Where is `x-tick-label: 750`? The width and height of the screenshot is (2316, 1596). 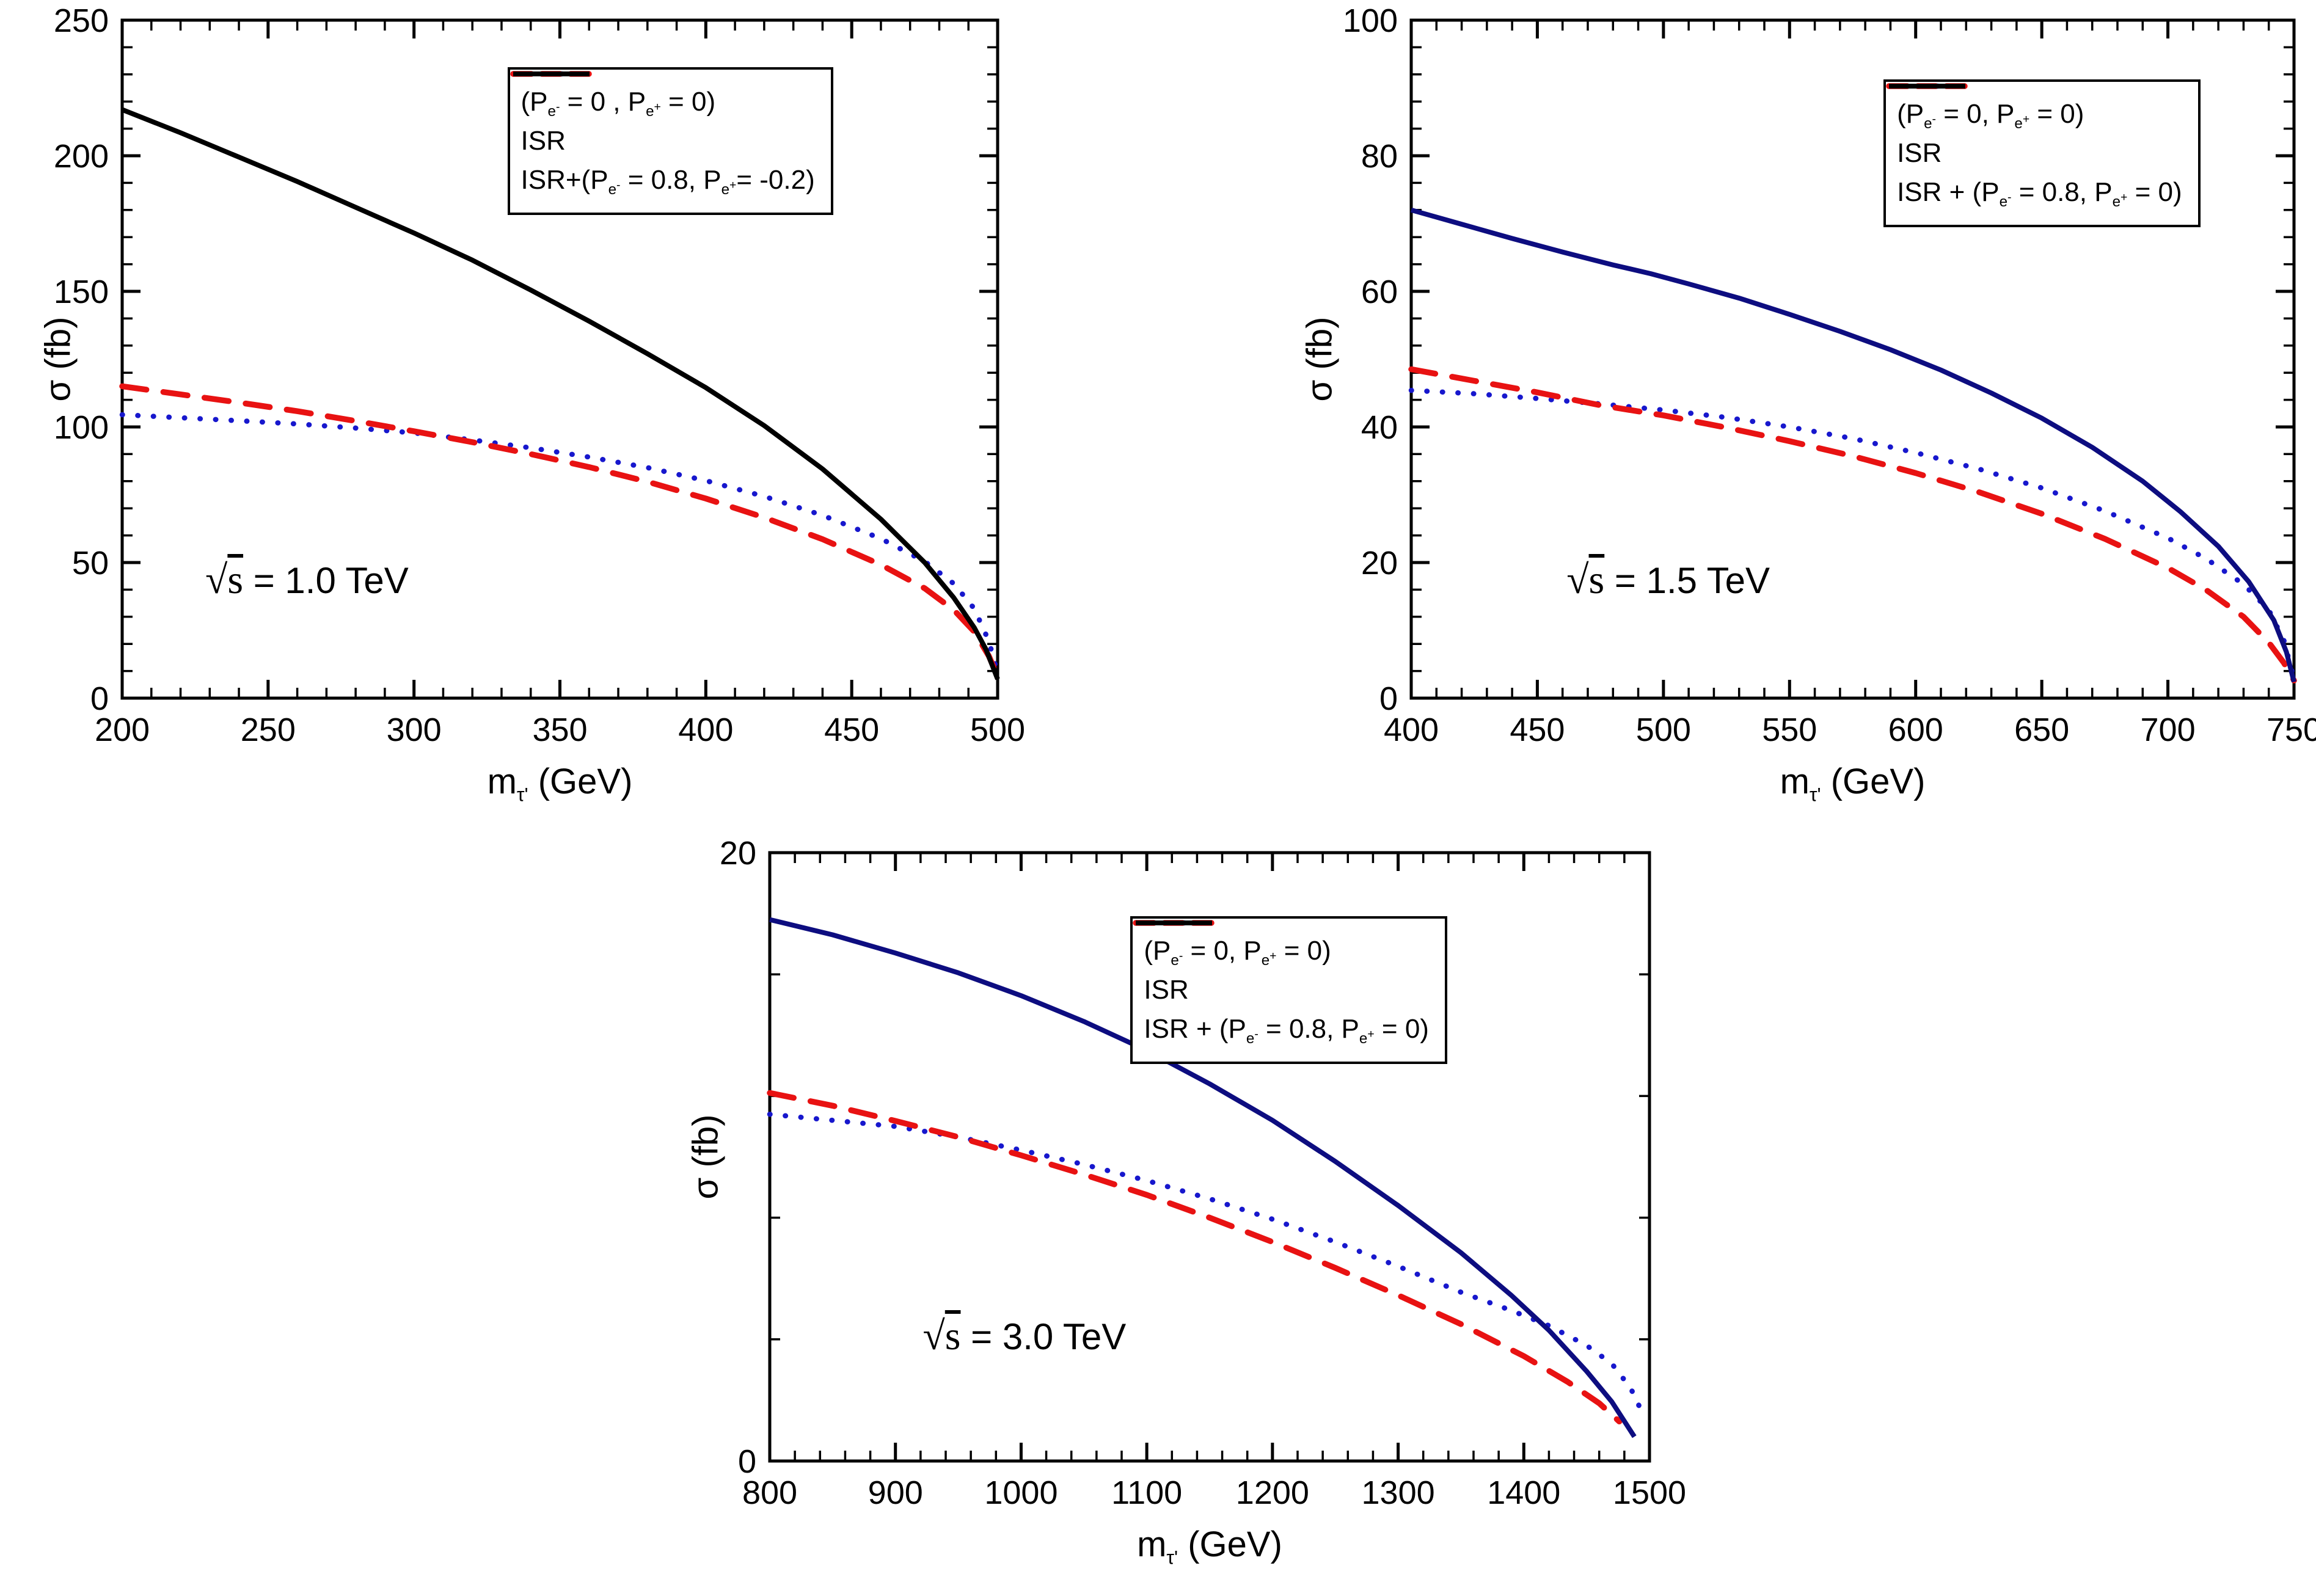
x-tick-label: 750 is located at coordinates (2291, 730).